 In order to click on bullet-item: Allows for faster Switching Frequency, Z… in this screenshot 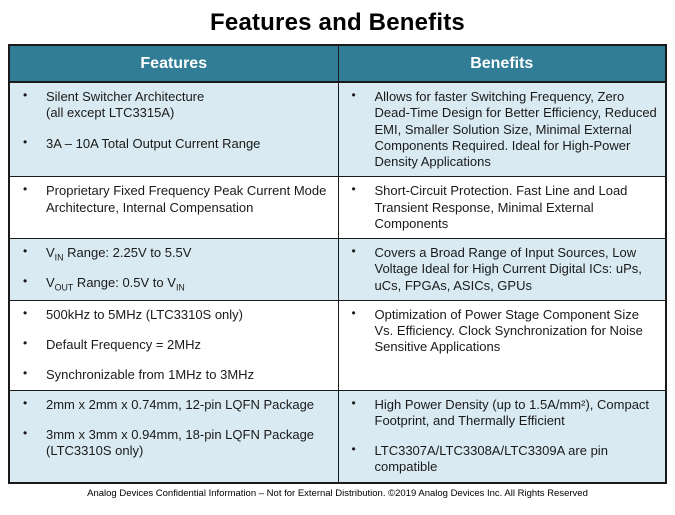, I will do `click(500, 129)`.